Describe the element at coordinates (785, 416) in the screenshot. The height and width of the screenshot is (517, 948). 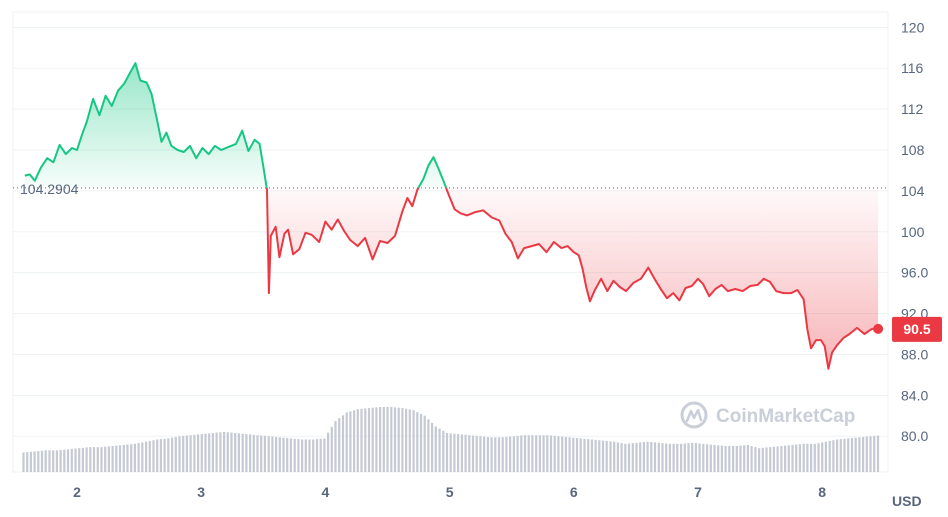
I see `watermark-text: CoinMarketCap` at that location.